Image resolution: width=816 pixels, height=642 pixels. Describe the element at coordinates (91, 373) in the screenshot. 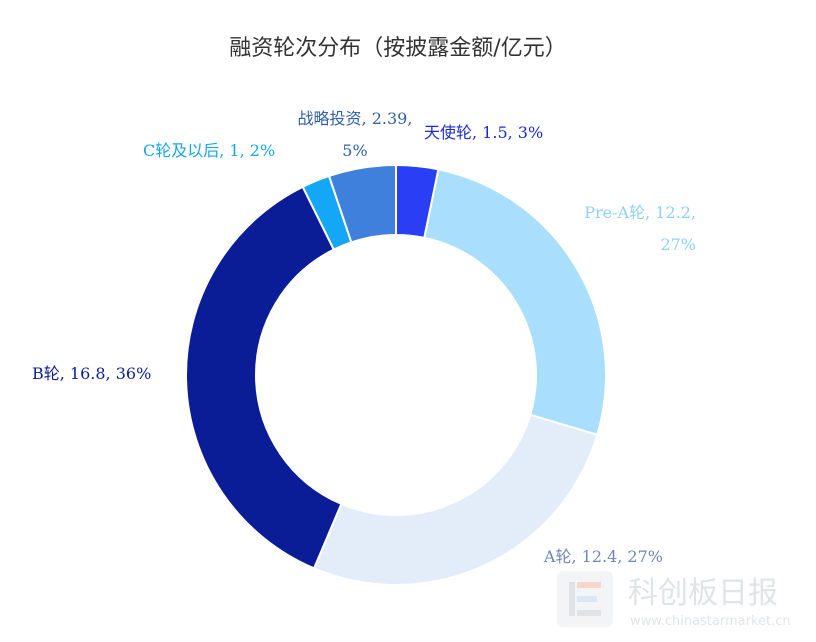

I see `slice-label-4: B轮, 16.8, 36%` at that location.